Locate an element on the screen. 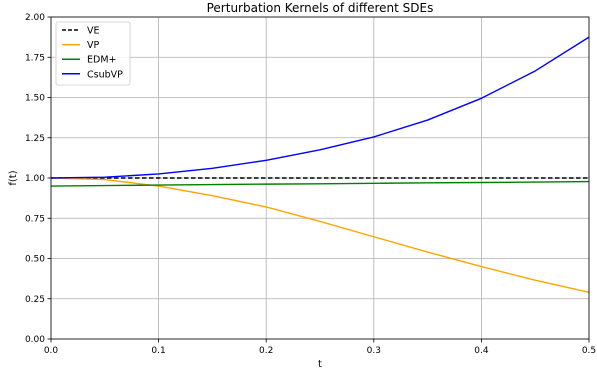  x-tick-label: 0.3 is located at coordinates (374, 351).